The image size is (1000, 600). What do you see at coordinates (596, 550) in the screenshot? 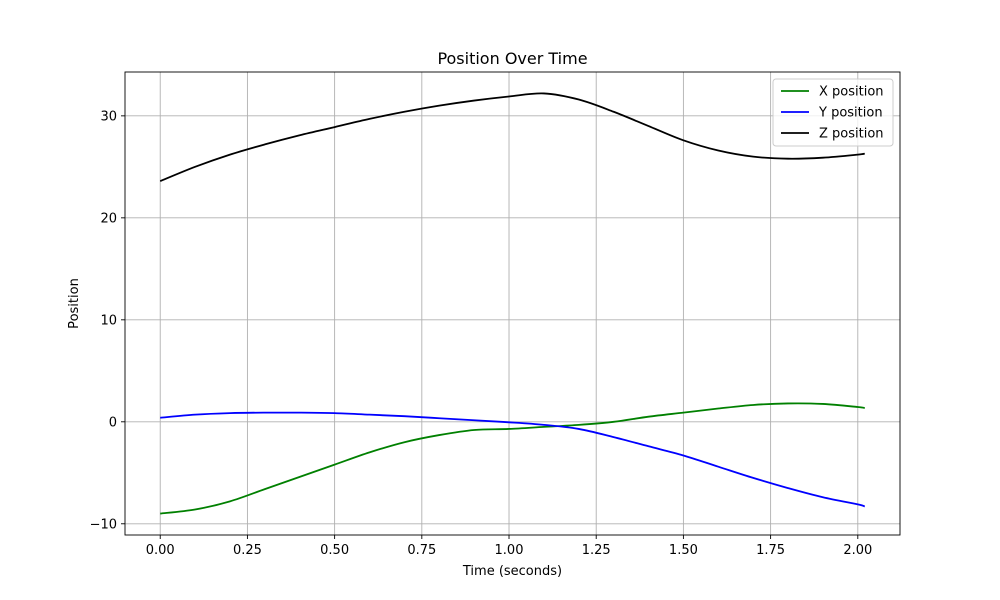
I see `x-tick-label: 1.25` at bounding box center [596, 550].